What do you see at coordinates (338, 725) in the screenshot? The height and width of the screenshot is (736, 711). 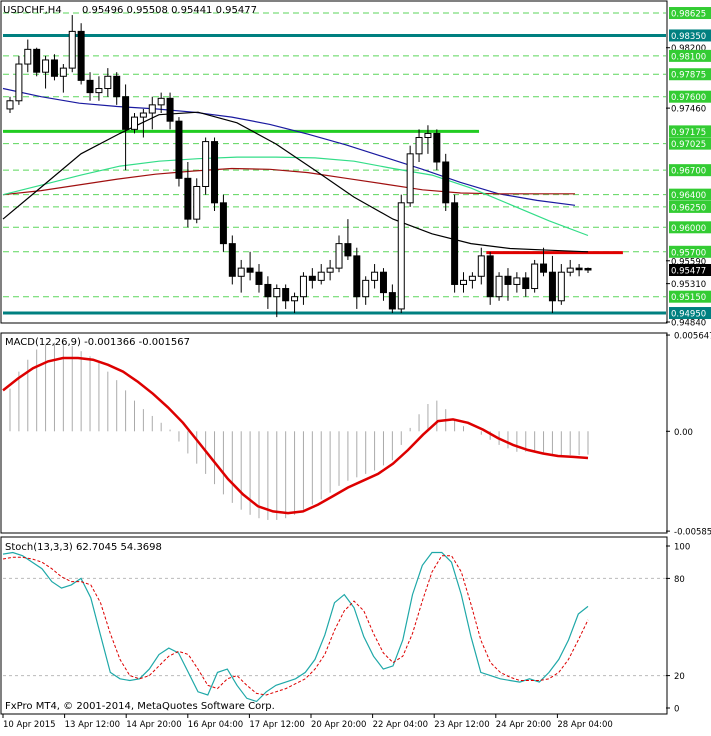 I see `time-label: 20 Apr 20:00` at bounding box center [338, 725].